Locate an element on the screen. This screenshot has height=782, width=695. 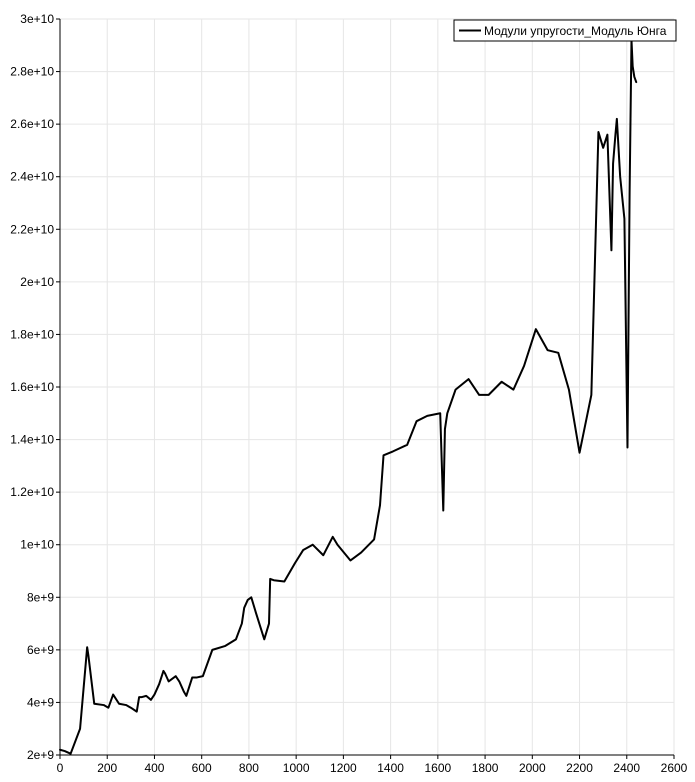
x-tick-label: 1000 is located at coordinates (296, 768).